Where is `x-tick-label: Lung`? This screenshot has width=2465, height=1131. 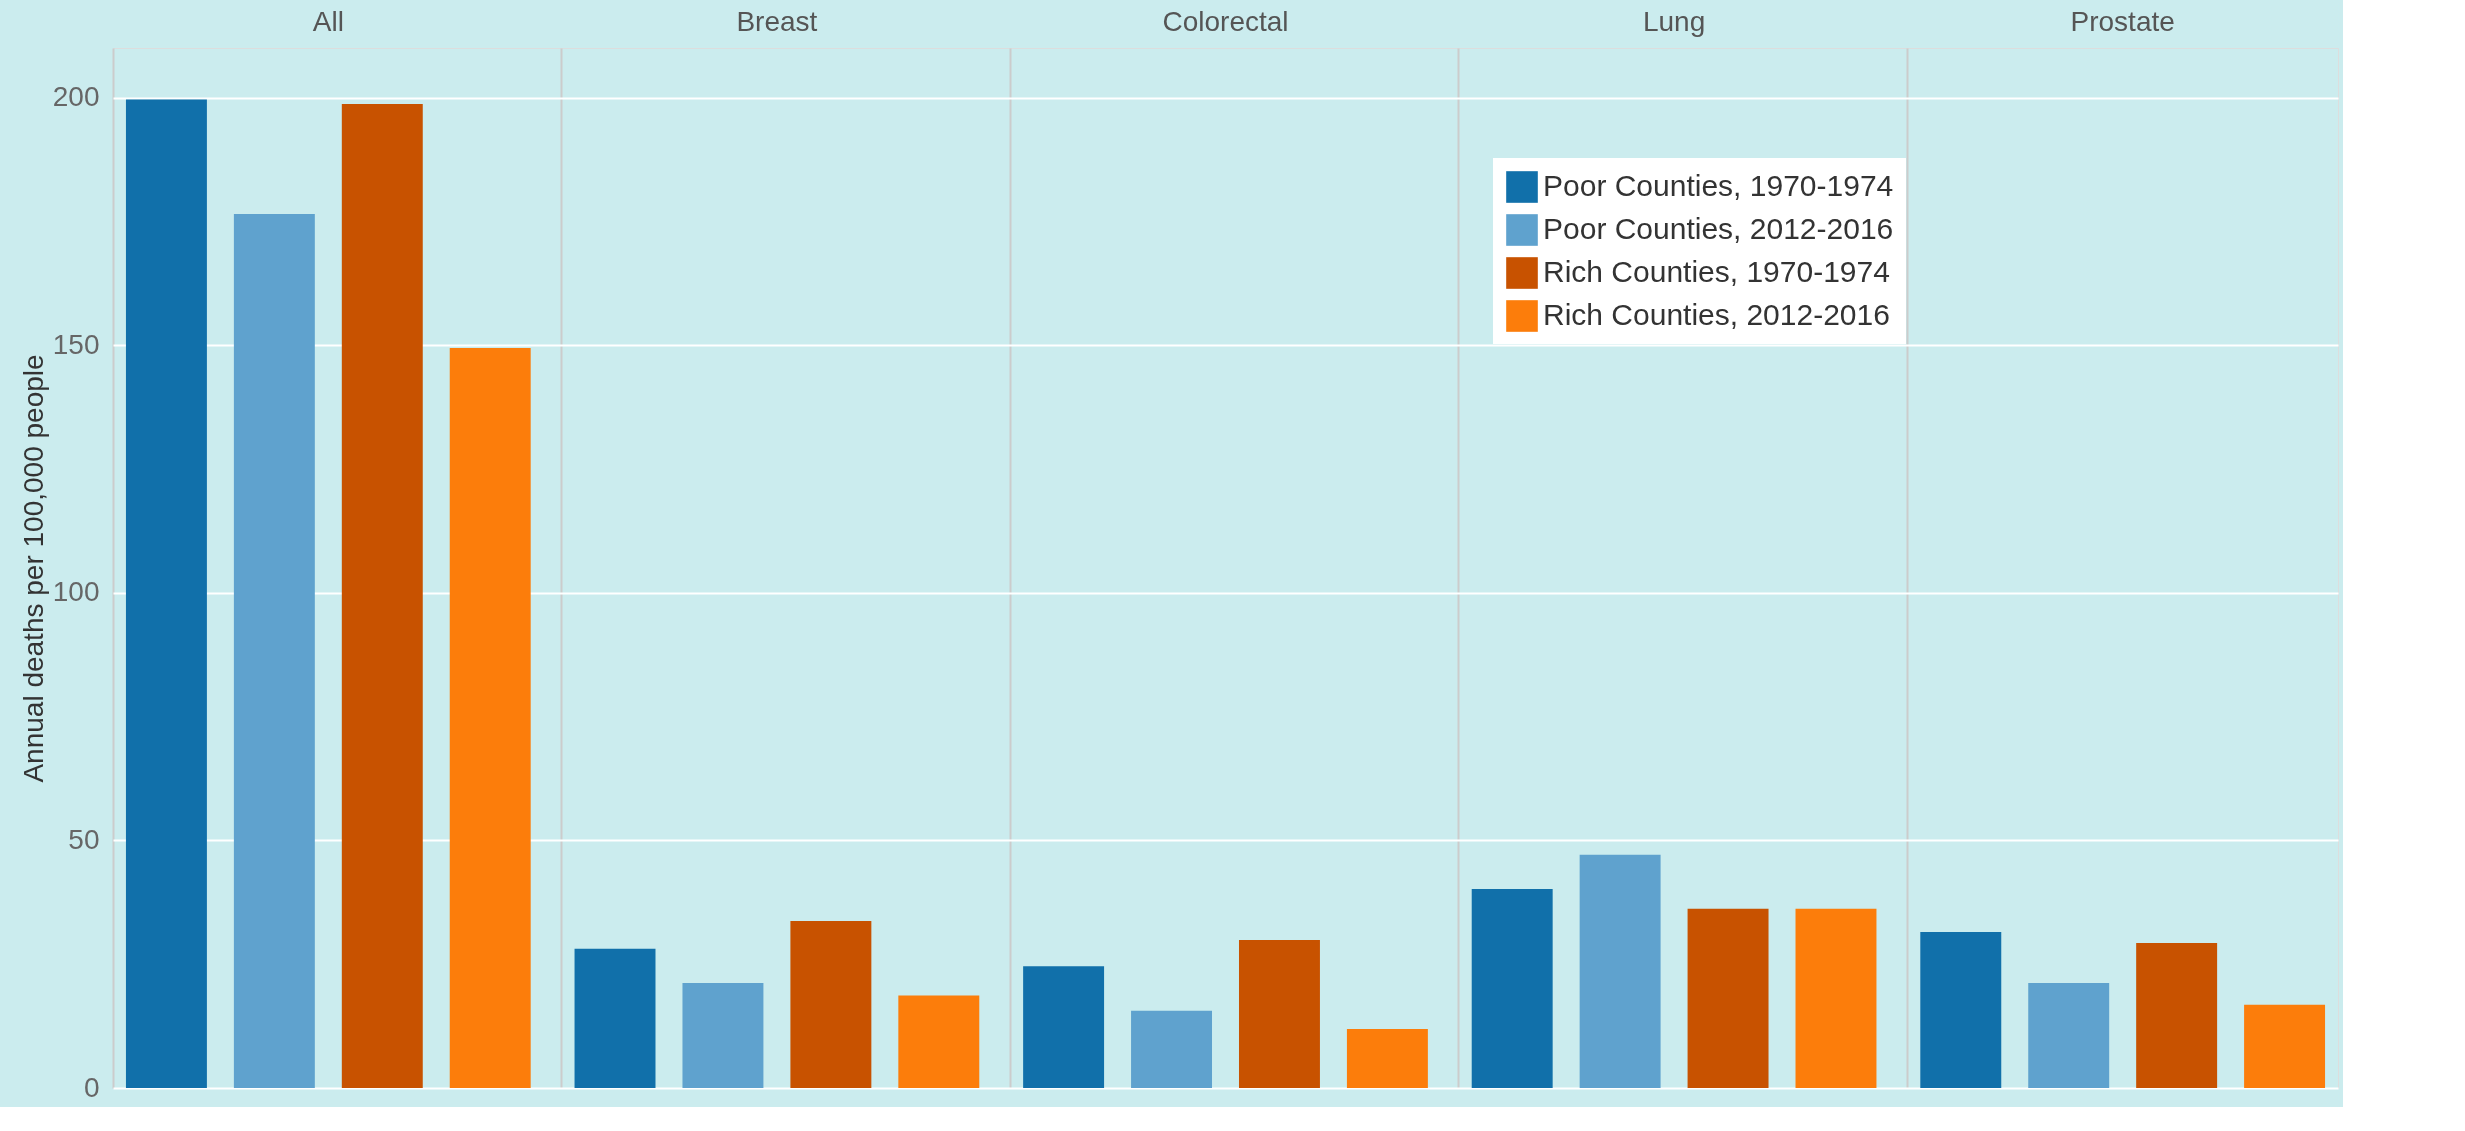
x-tick-label: Lung is located at coordinates (1674, 21).